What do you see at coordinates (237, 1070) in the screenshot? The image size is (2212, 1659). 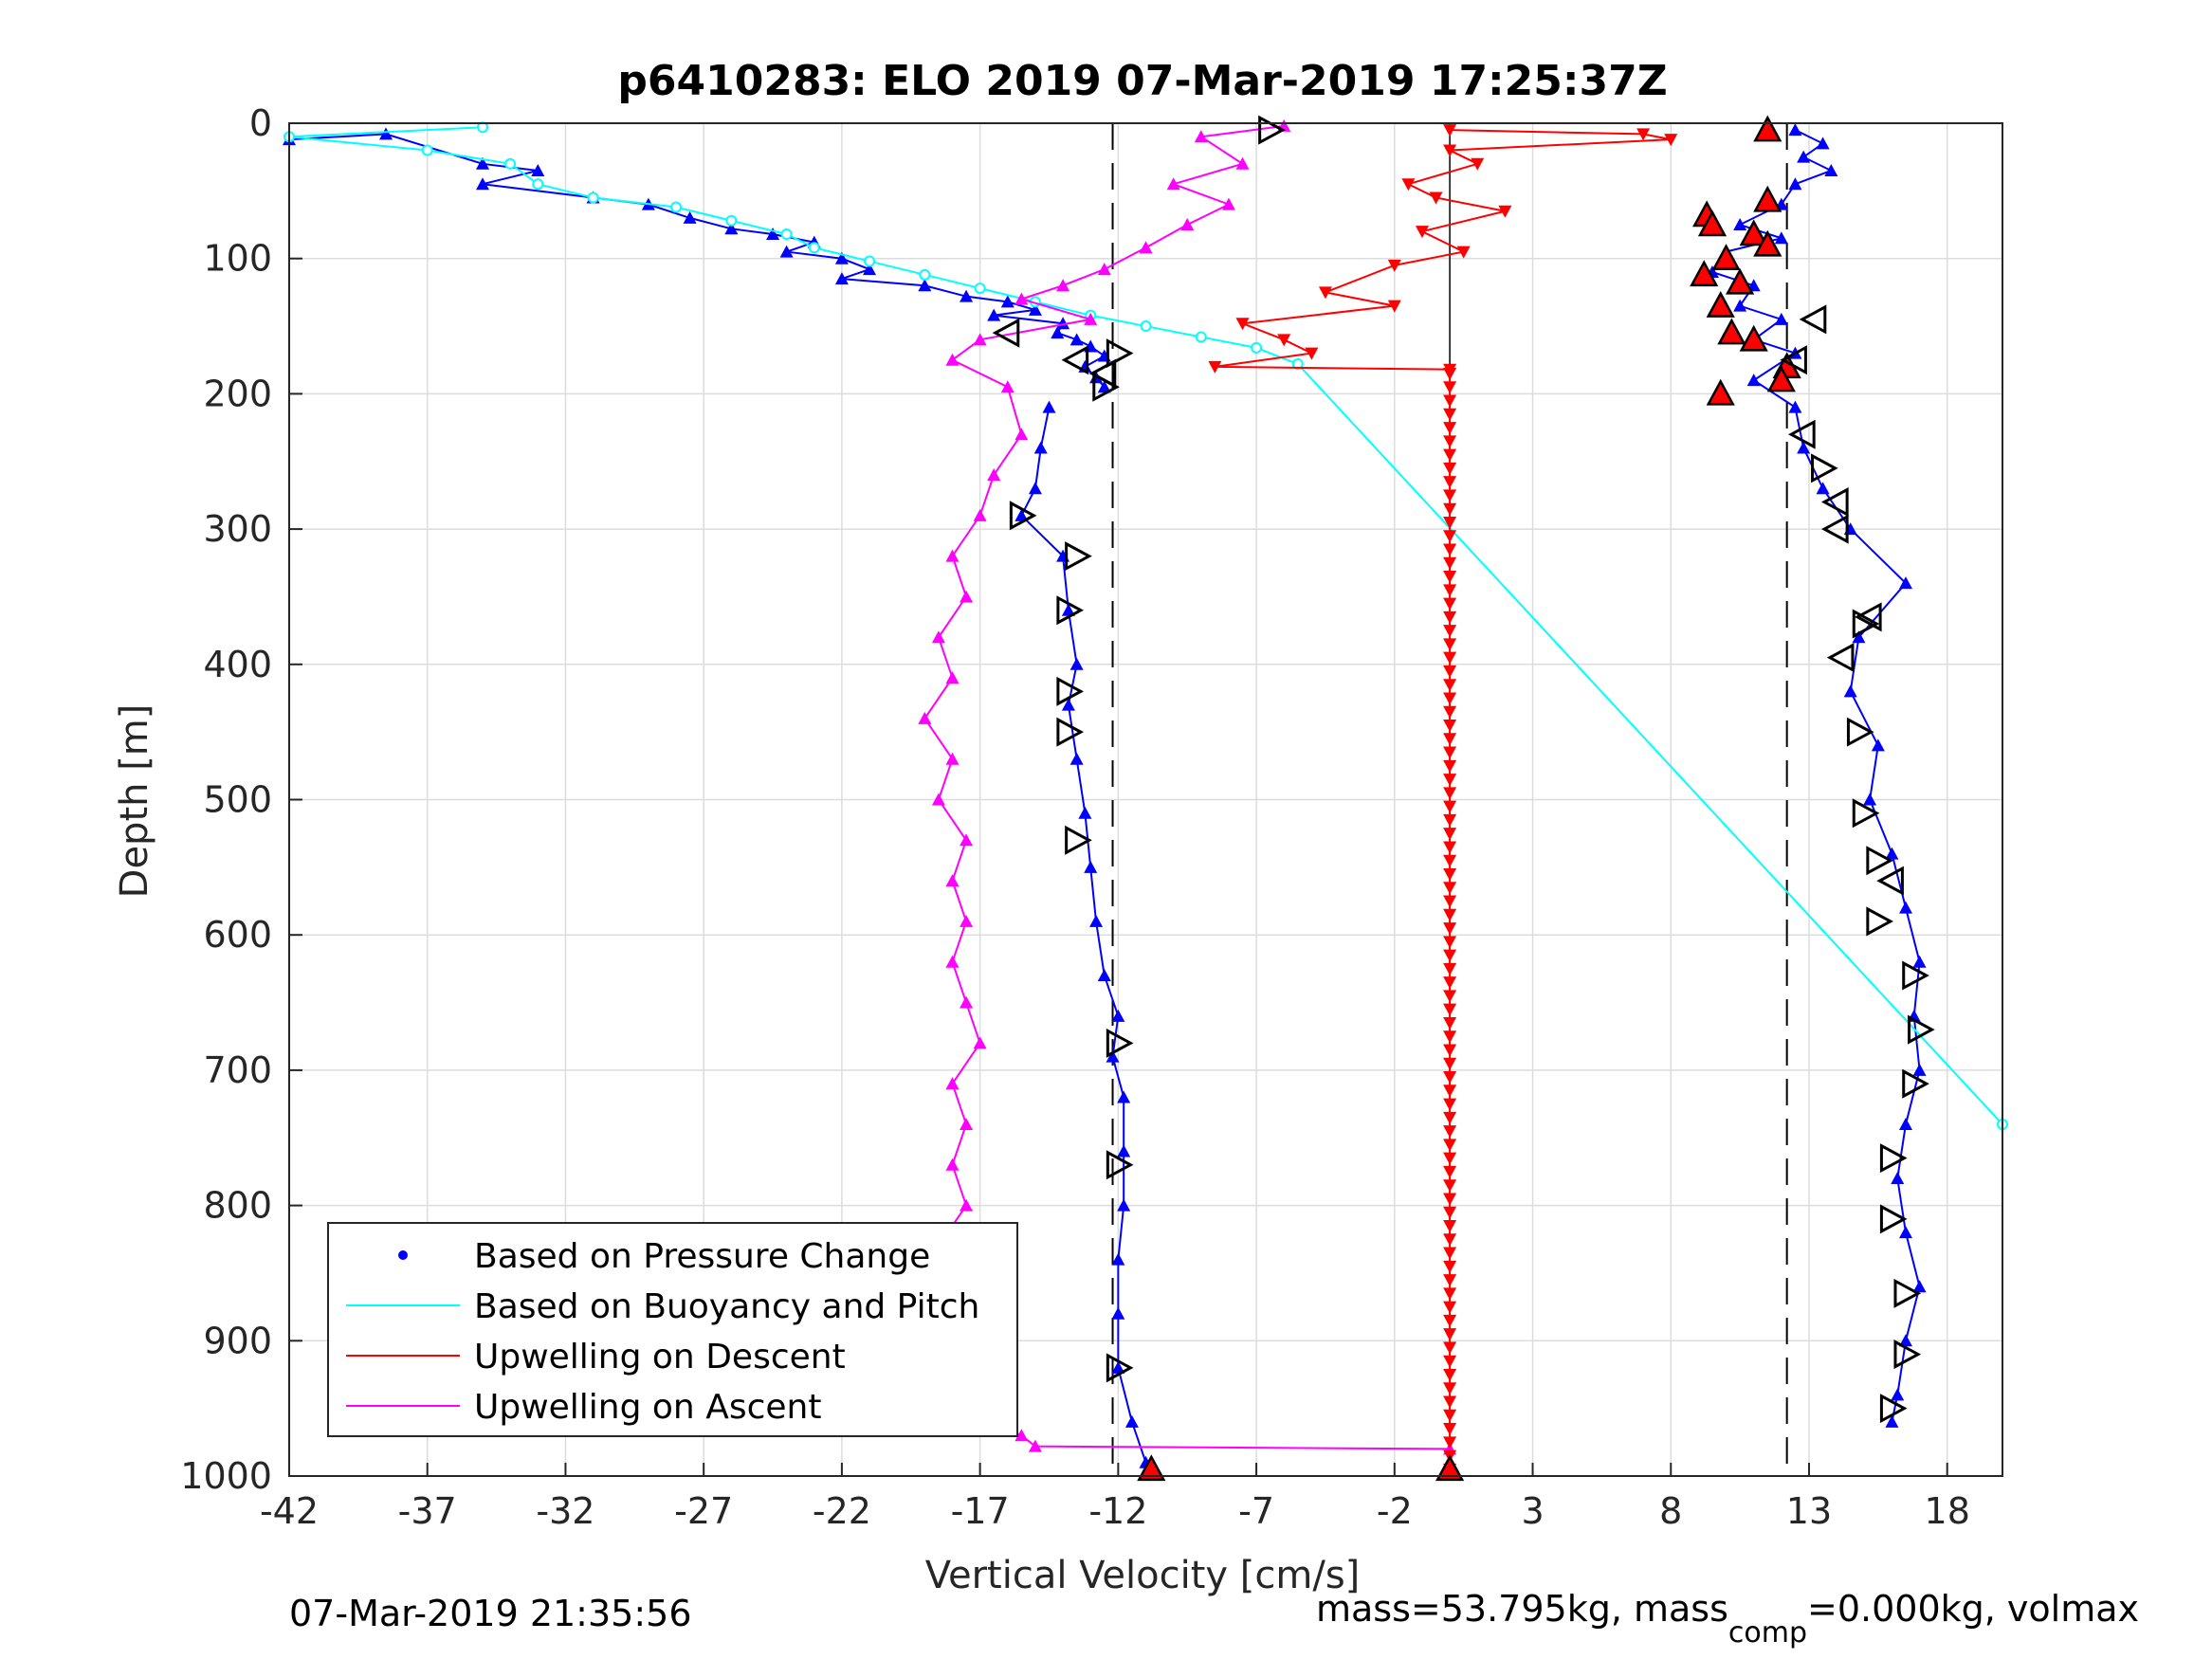 I see `y-tick-label: 700` at bounding box center [237, 1070].